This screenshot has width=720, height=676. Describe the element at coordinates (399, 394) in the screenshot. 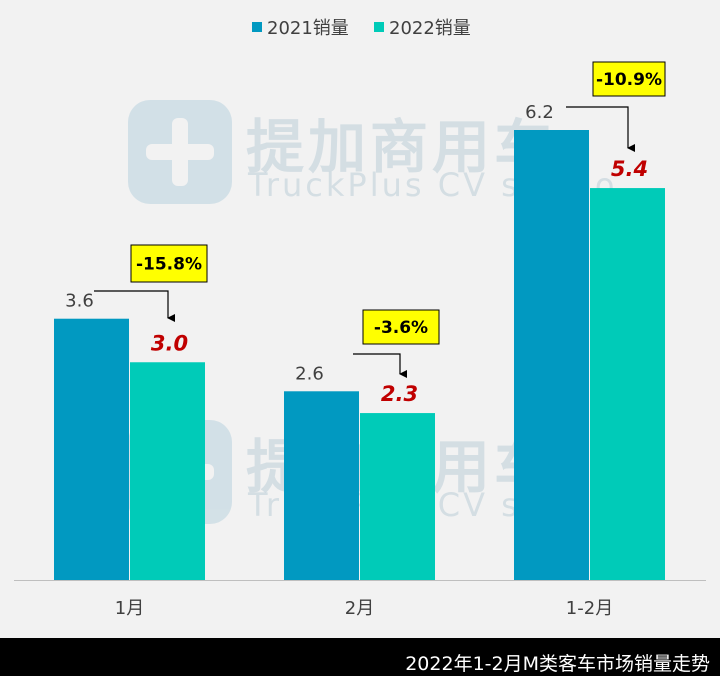

I see `data-label-2022-2: 2.3` at that location.